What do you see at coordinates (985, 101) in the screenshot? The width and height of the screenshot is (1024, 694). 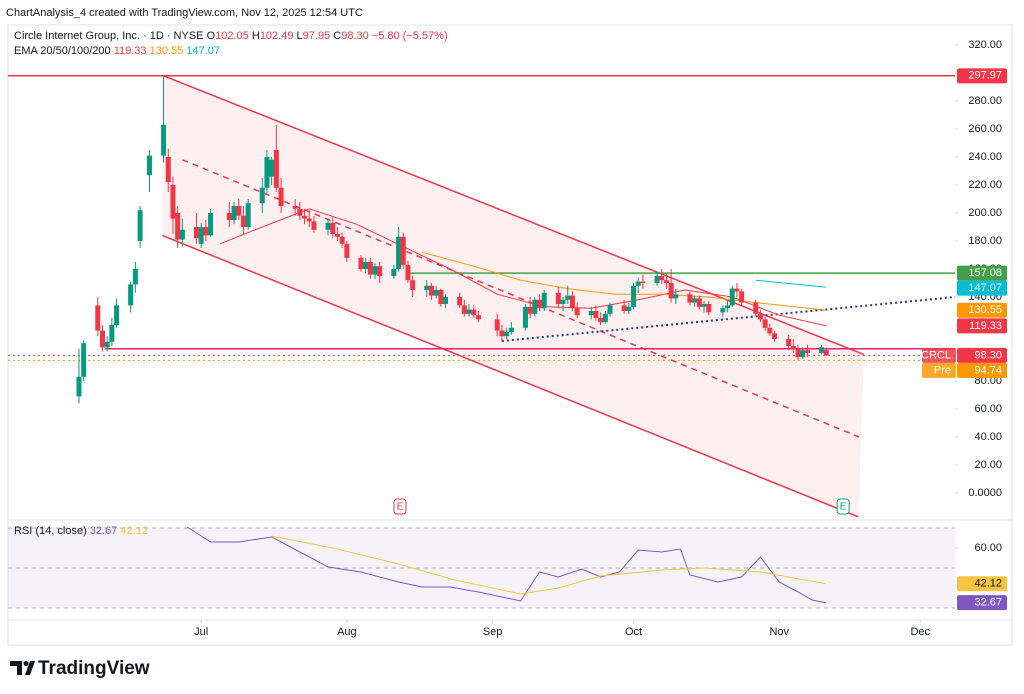 I see `y-tick-label: 280.00` at bounding box center [985, 101].